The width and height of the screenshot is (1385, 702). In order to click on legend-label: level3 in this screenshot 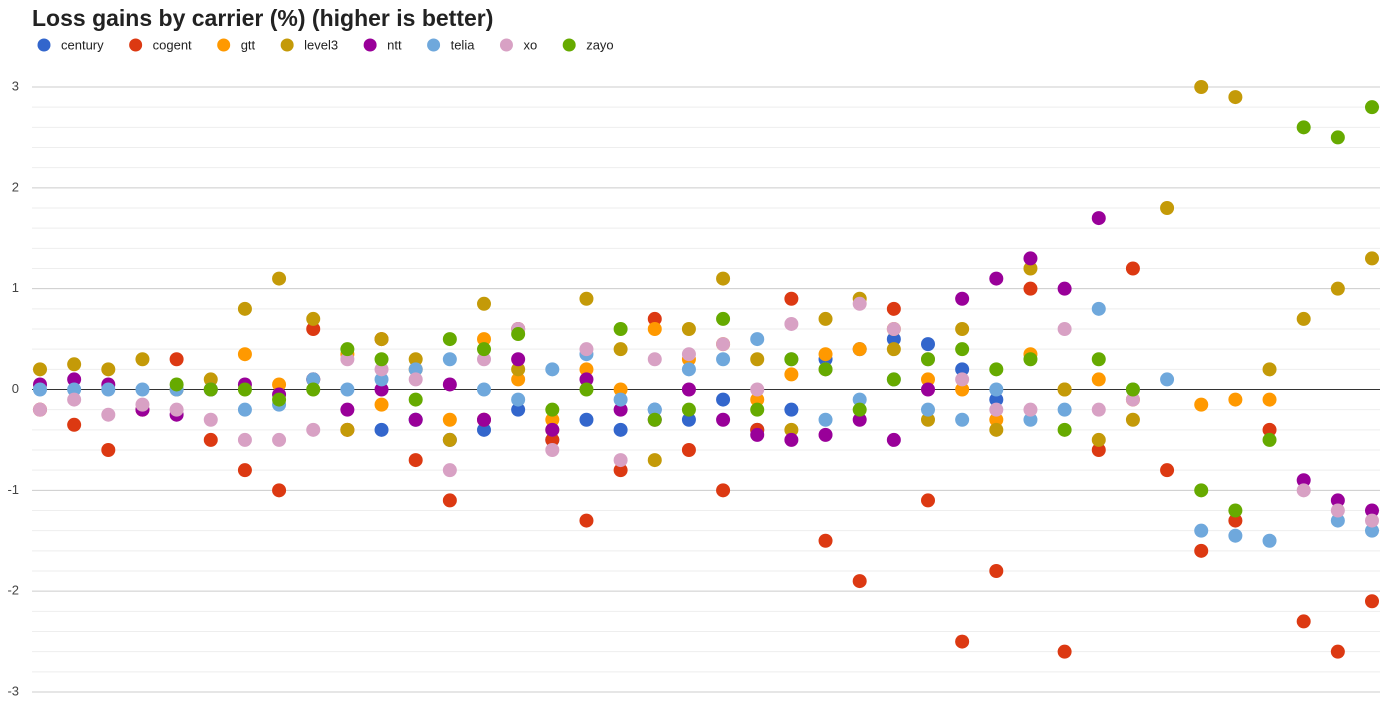, I will do `click(321, 44)`.